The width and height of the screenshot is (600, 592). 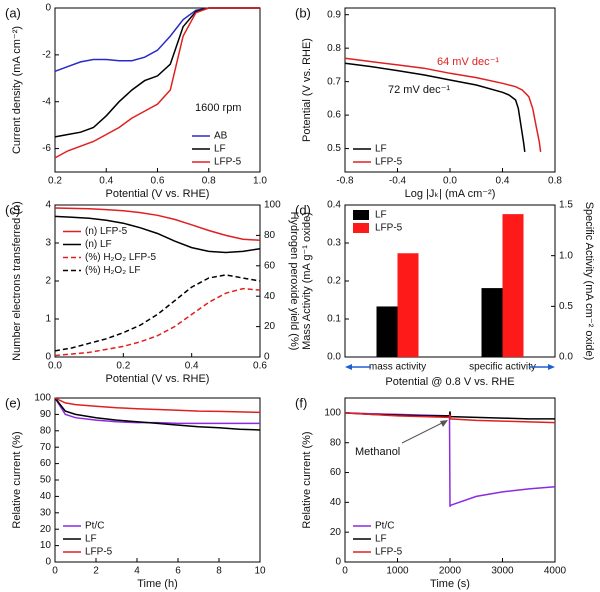 What do you see at coordinates (361, 215) in the screenshot?
I see `legend-swatch` at bounding box center [361, 215].